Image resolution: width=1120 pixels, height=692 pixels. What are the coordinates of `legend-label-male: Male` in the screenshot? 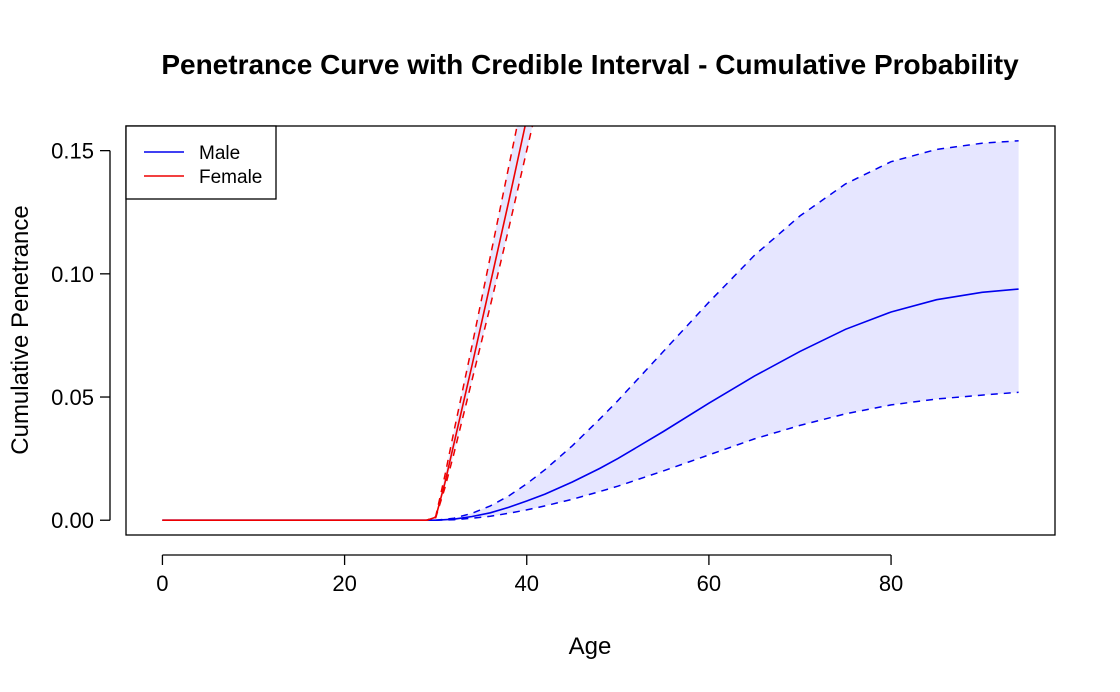 It's located at (219, 153).